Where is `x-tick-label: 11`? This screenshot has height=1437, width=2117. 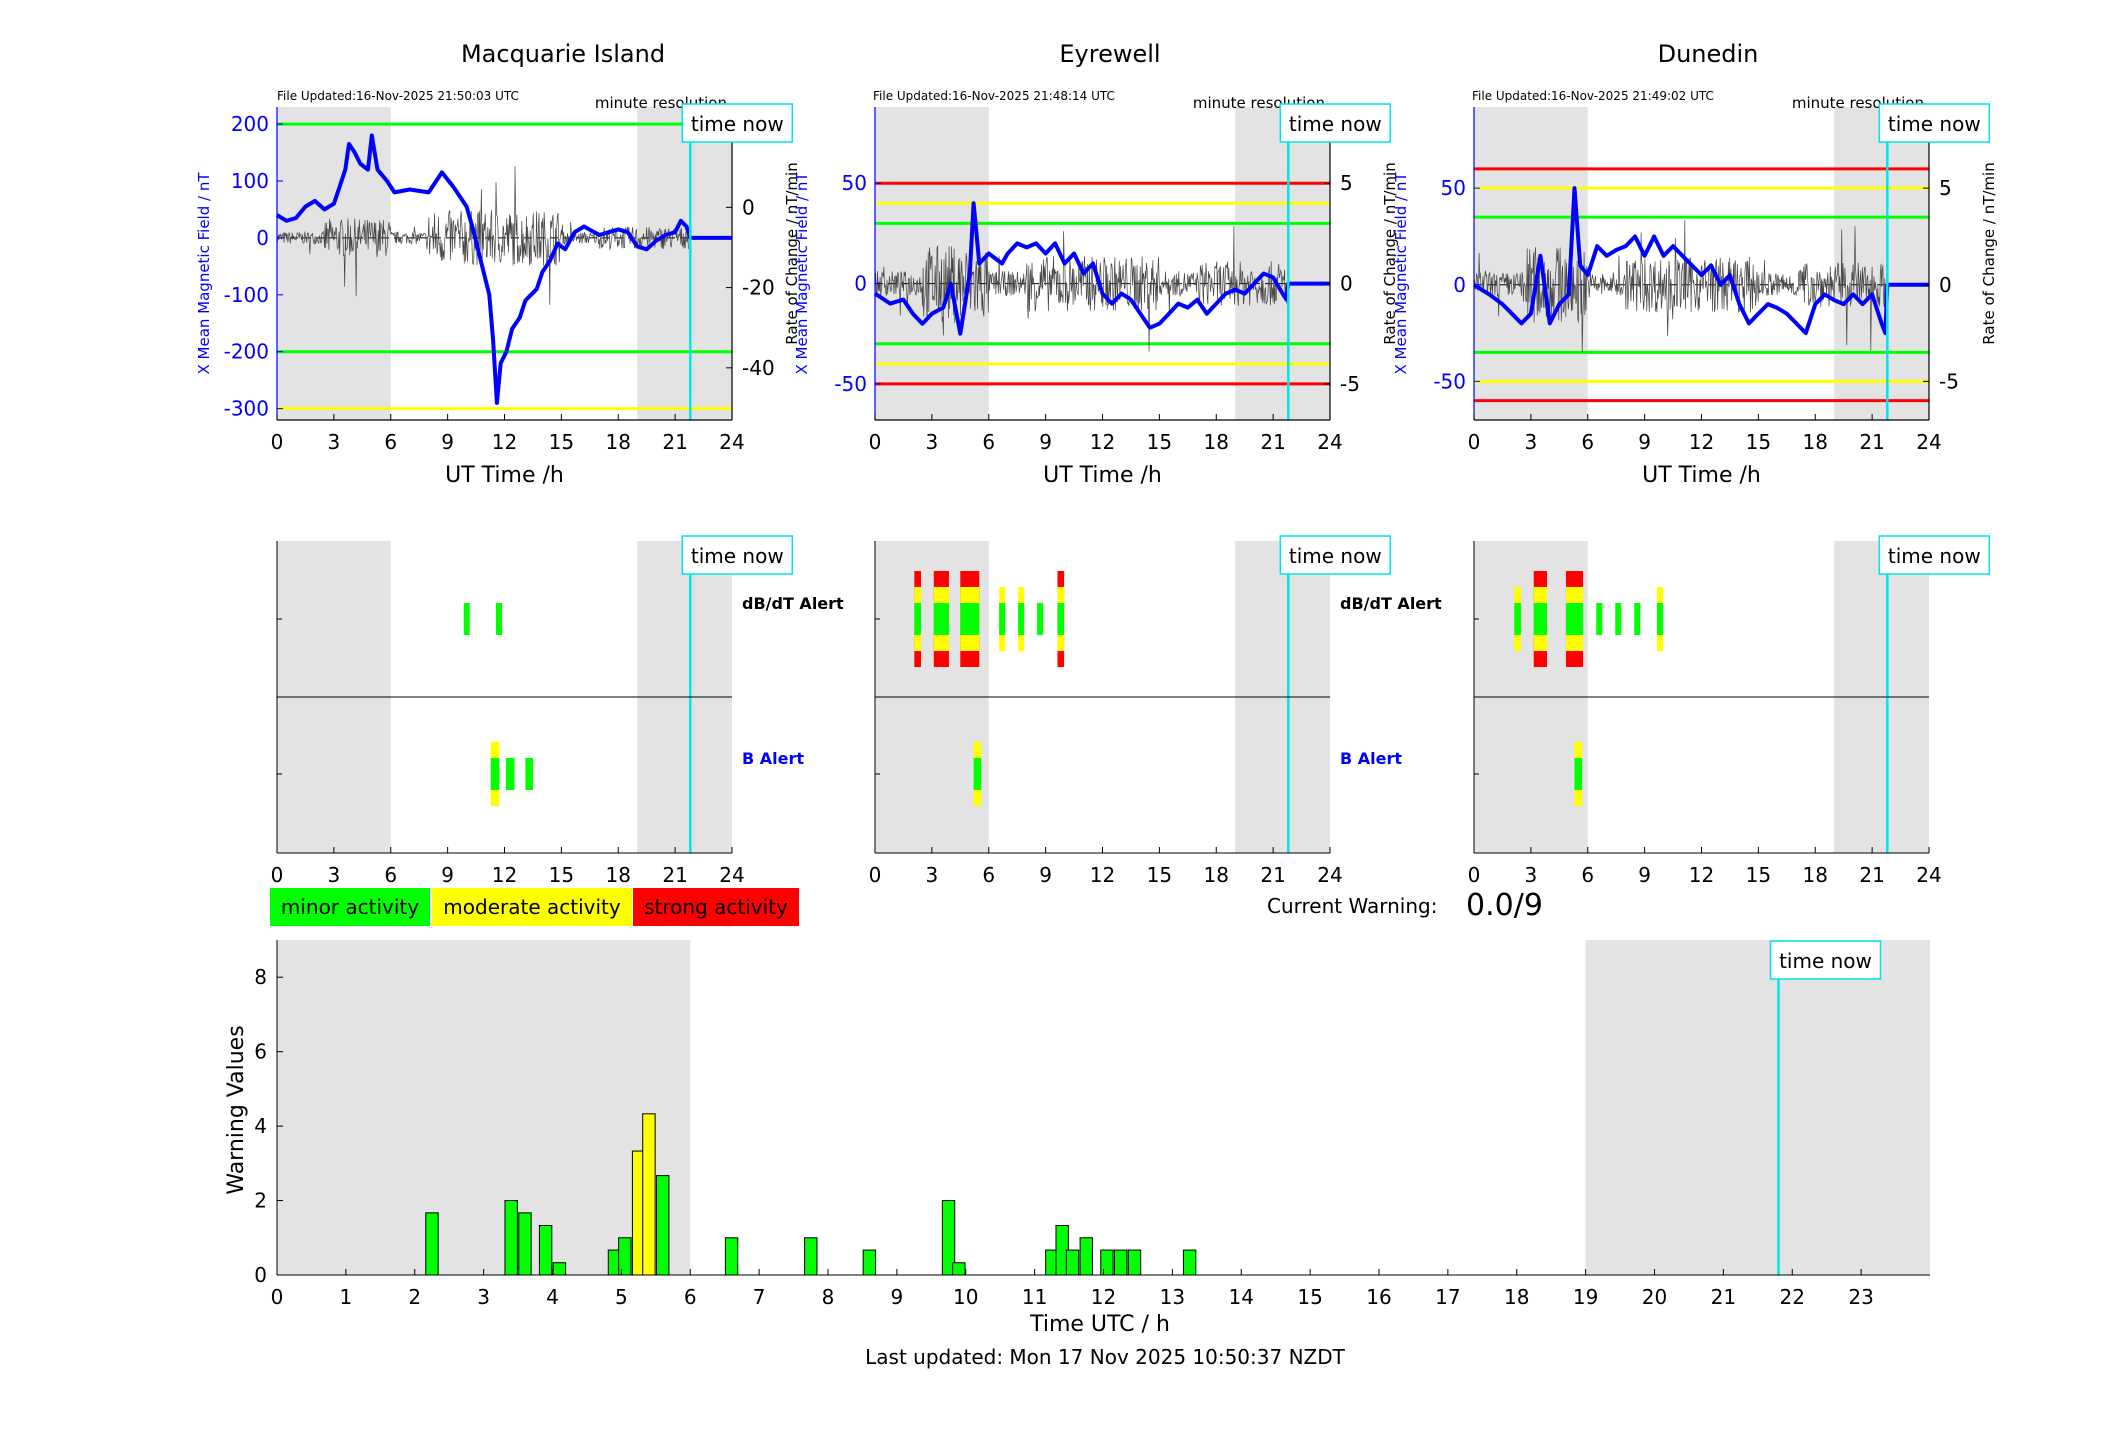
x-tick-label: 11 is located at coordinates (1034, 1297).